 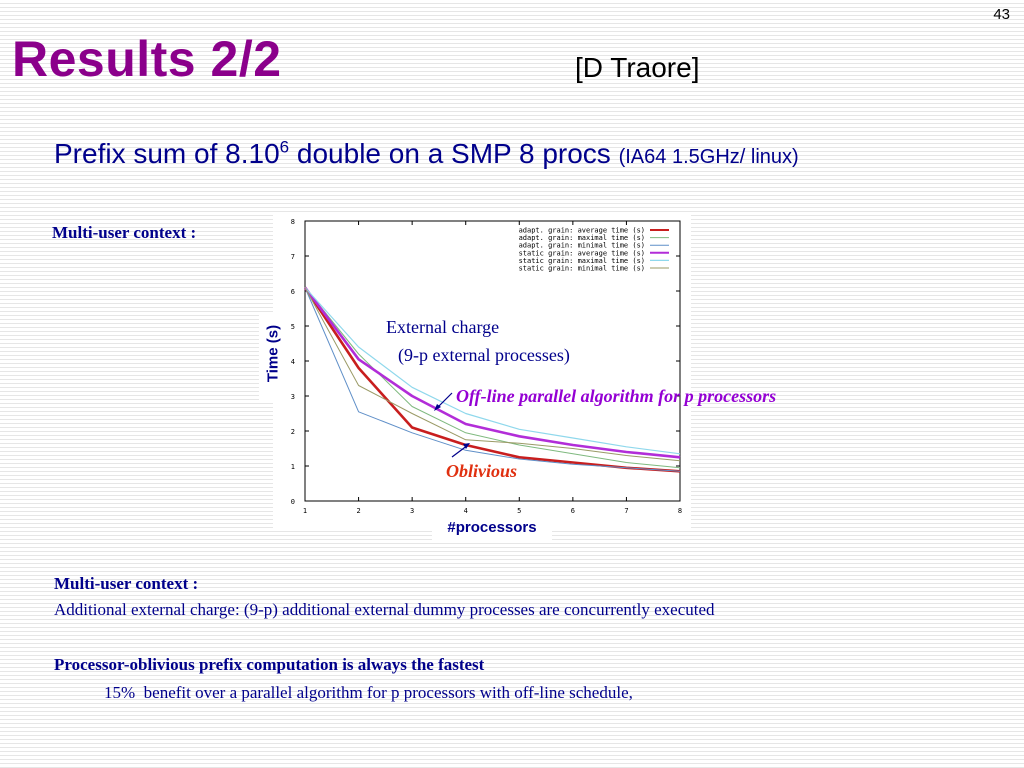 What do you see at coordinates (484, 355) in the screenshot?
I see `annotation-external-processes: (9-p external processes)` at bounding box center [484, 355].